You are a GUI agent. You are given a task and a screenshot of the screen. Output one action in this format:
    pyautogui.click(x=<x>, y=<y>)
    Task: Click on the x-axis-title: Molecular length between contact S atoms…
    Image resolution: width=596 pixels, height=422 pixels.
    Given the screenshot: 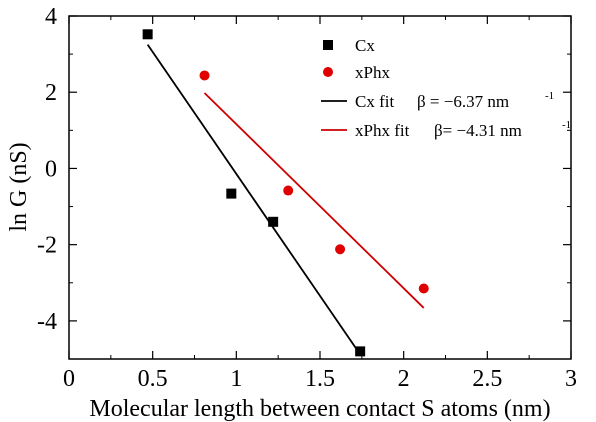 What is the action you would take?
    pyautogui.click(x=319, y=409)
    